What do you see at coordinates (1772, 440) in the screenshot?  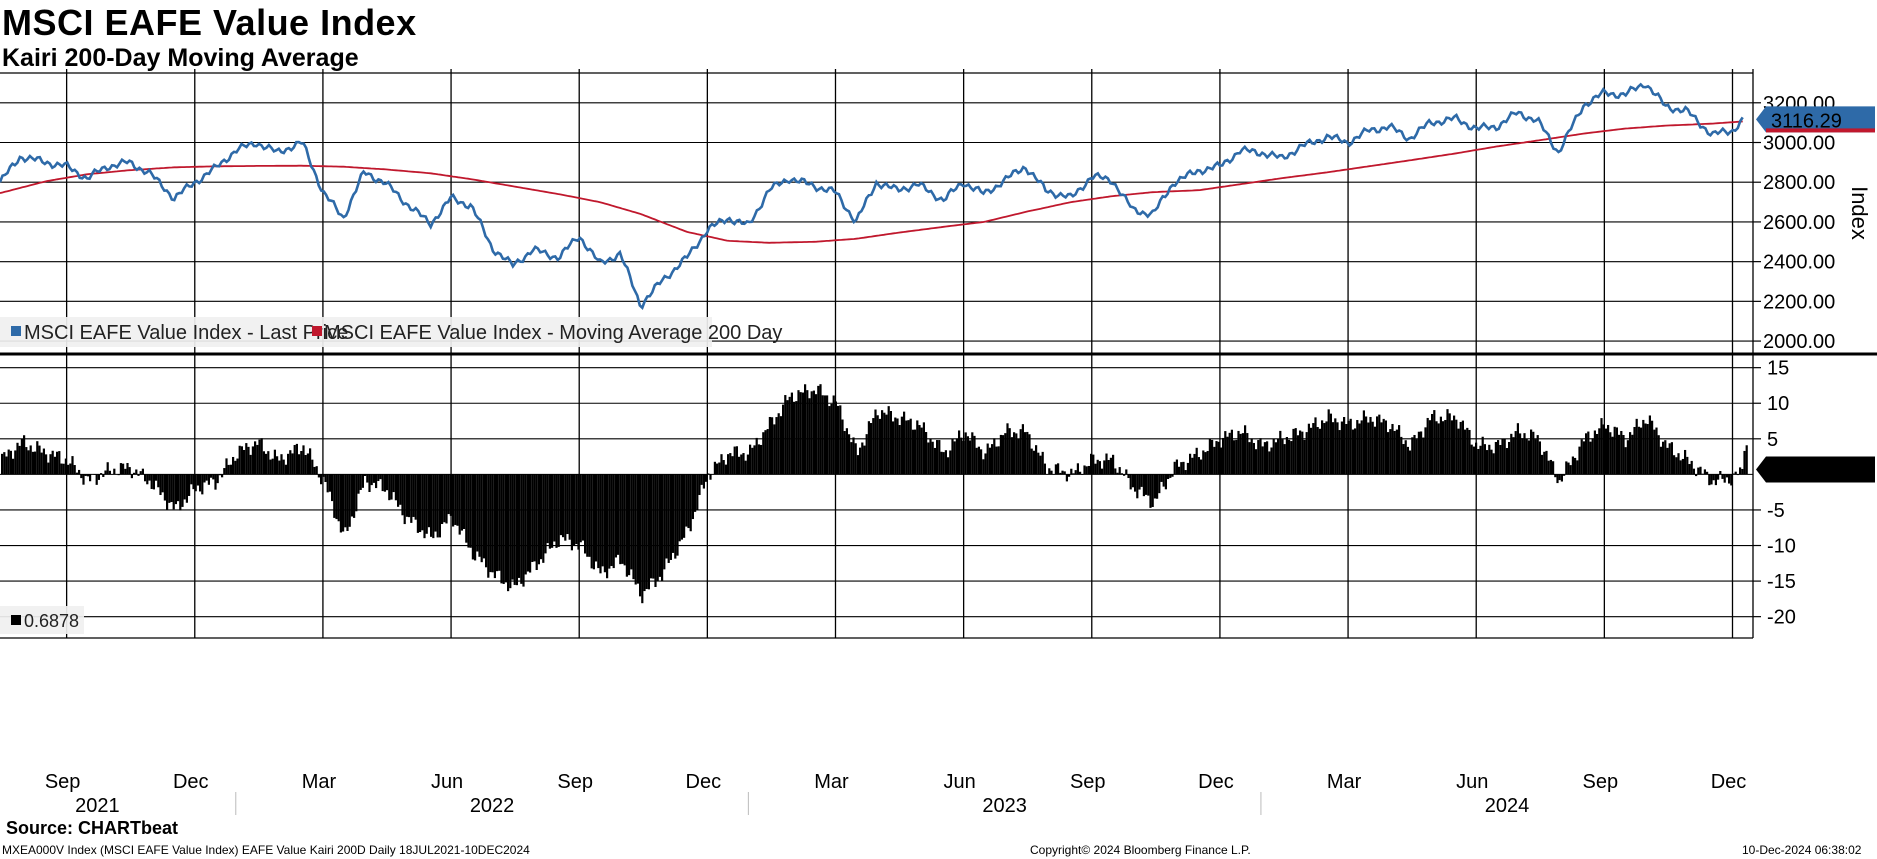 I see `y-tick-kairi: 5` at bounding box center [1772, 440].